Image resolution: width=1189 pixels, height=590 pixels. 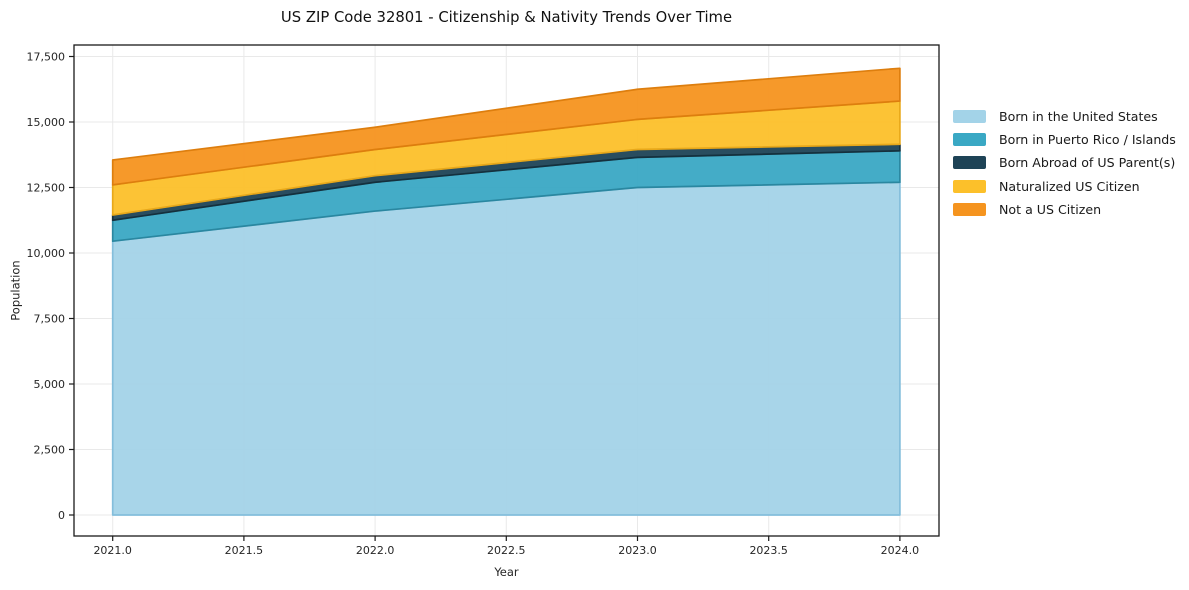 I want to click on x-axis-label: Year, so click(x=506, y=572).